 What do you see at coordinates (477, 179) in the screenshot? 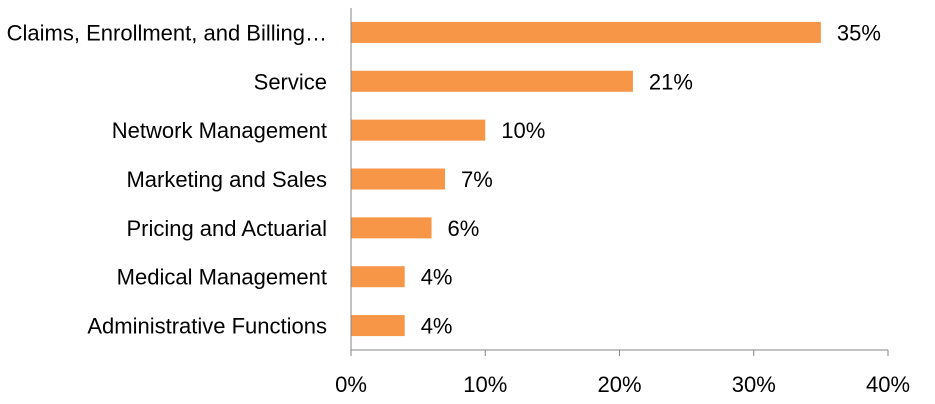
I see `data-label: 7%` at bounding box center [477, 179].